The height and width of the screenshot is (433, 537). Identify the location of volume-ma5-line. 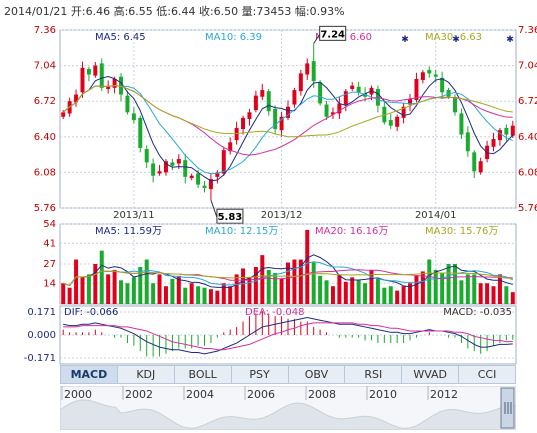
(288, 271).